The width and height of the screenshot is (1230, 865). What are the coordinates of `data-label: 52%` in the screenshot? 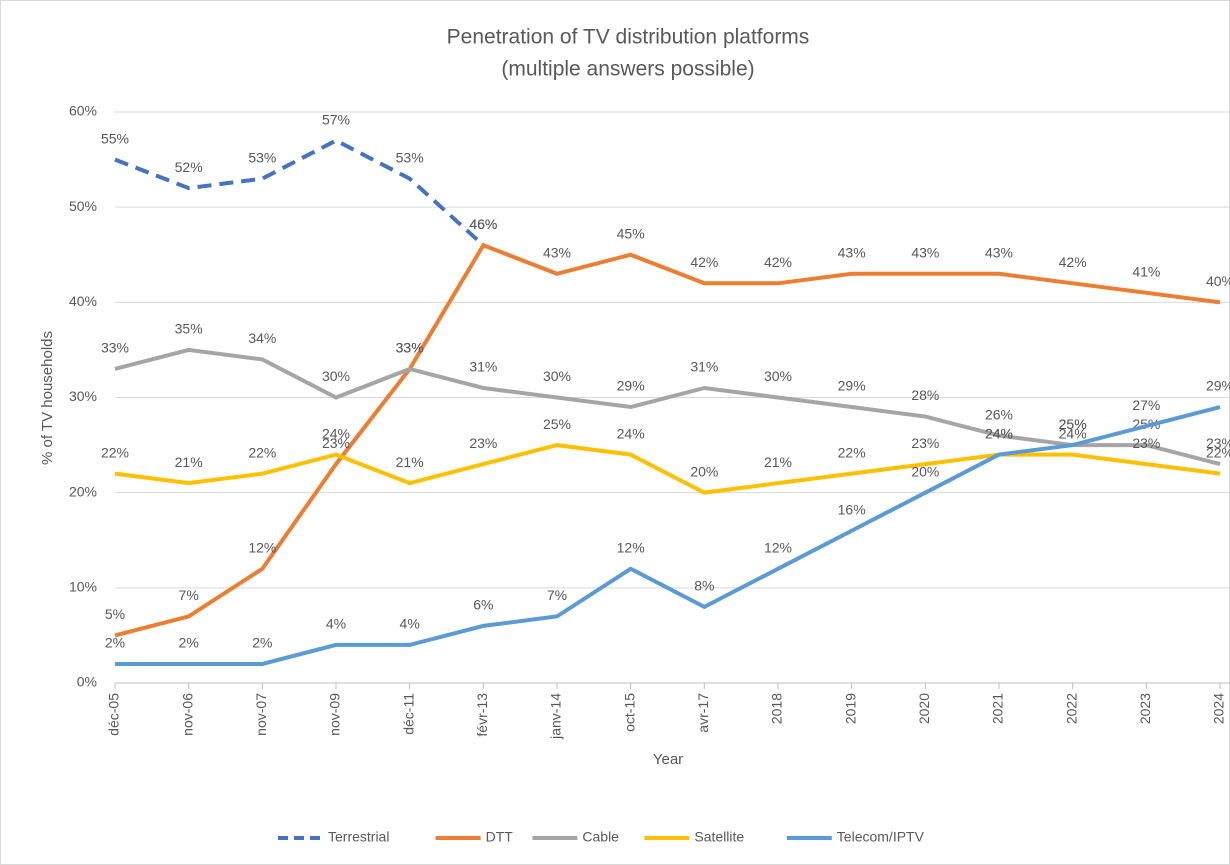 It's located at (189, 167).